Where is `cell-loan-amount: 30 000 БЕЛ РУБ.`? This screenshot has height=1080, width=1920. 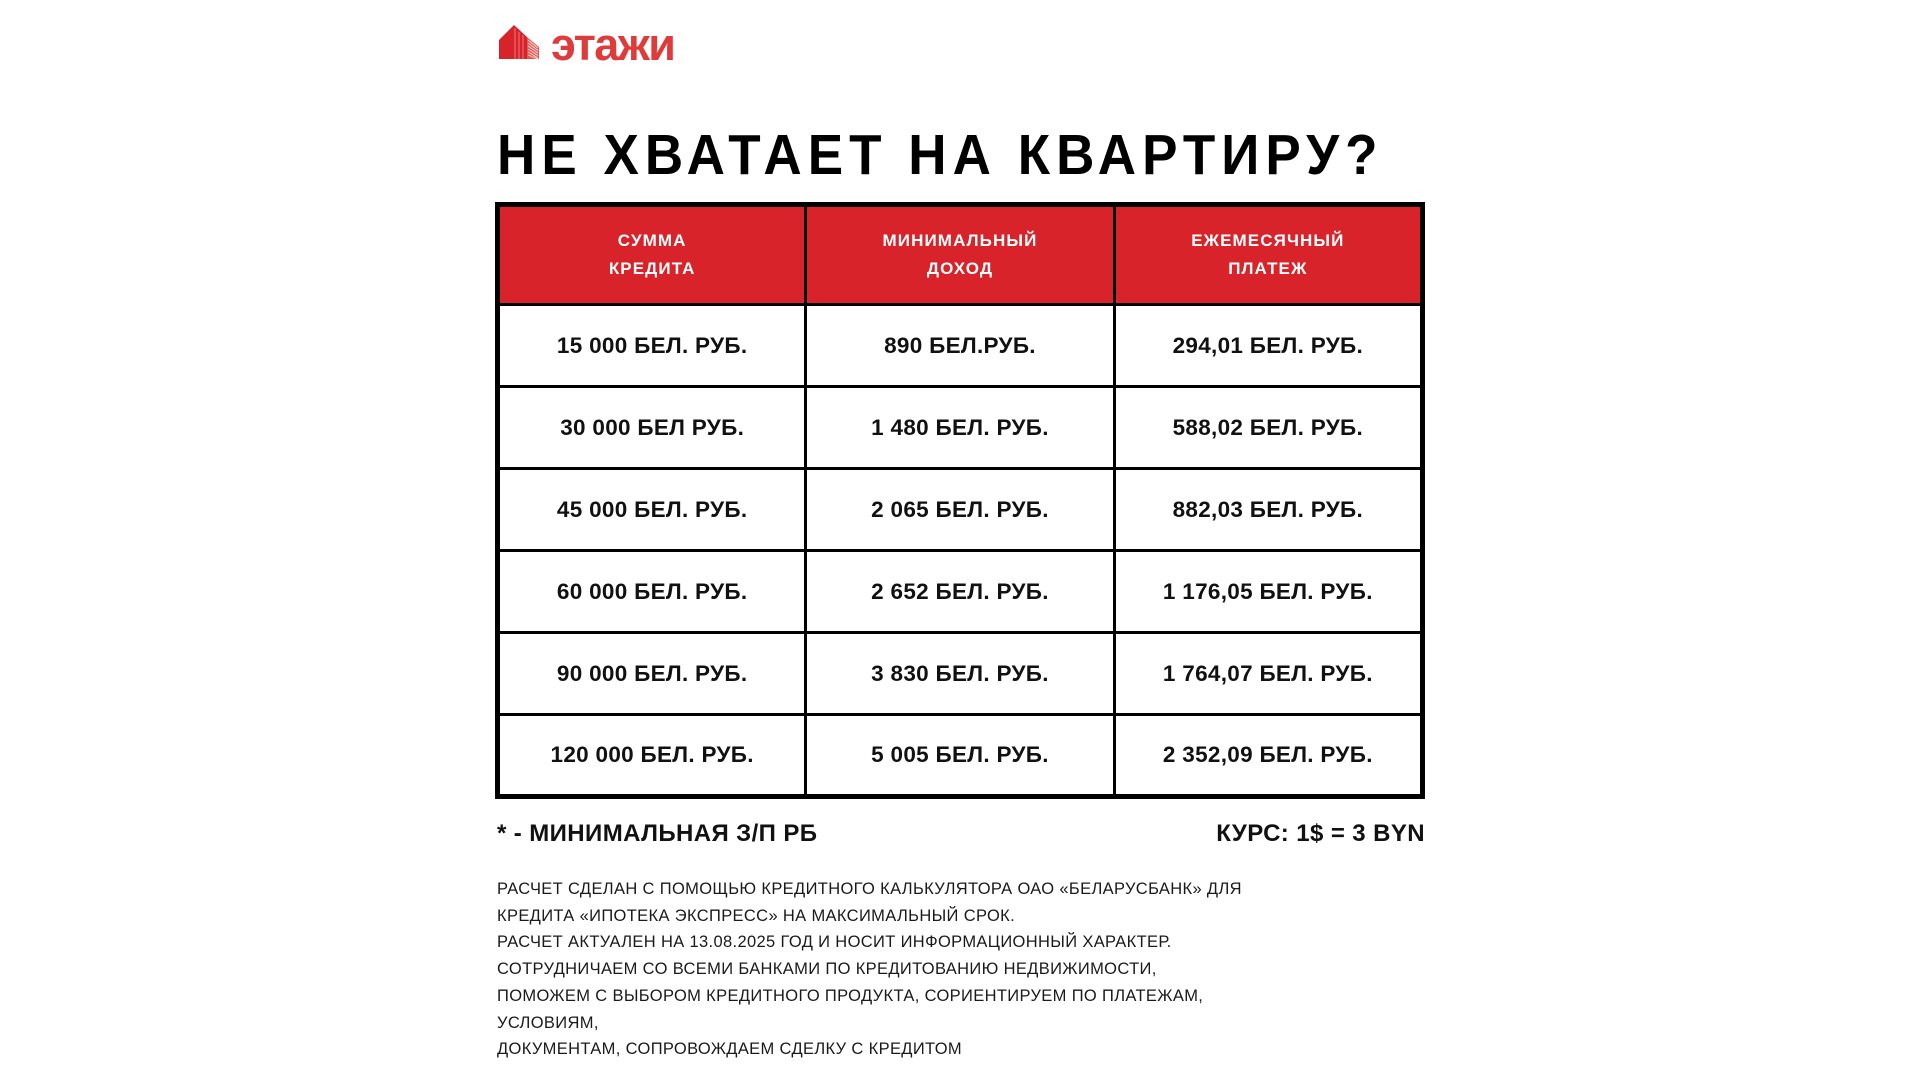
cell-loan-amount: 30 000 БЕЛ РУБ. is located at coordinates (651, 427).